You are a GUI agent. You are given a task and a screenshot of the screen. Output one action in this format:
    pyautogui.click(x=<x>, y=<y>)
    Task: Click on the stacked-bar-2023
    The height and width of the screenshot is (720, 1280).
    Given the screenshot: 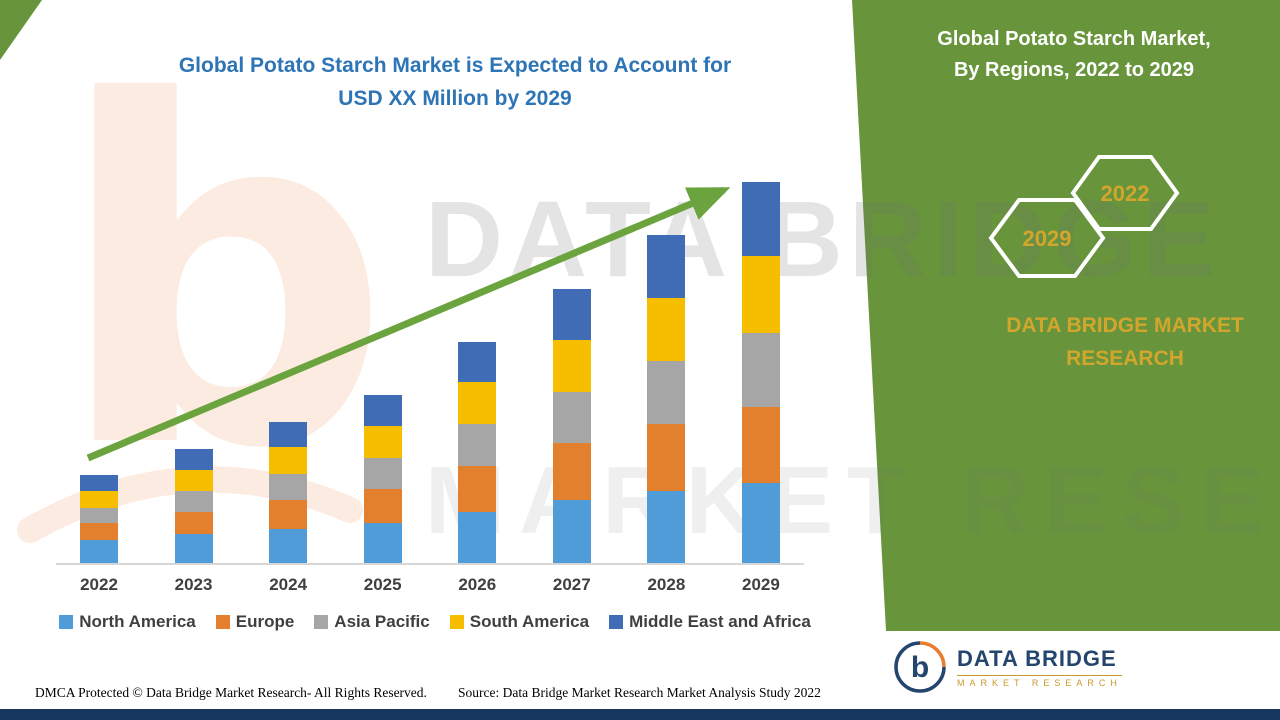 What is the action you would take?
    pyautogui.click(x=193, y=505)
    